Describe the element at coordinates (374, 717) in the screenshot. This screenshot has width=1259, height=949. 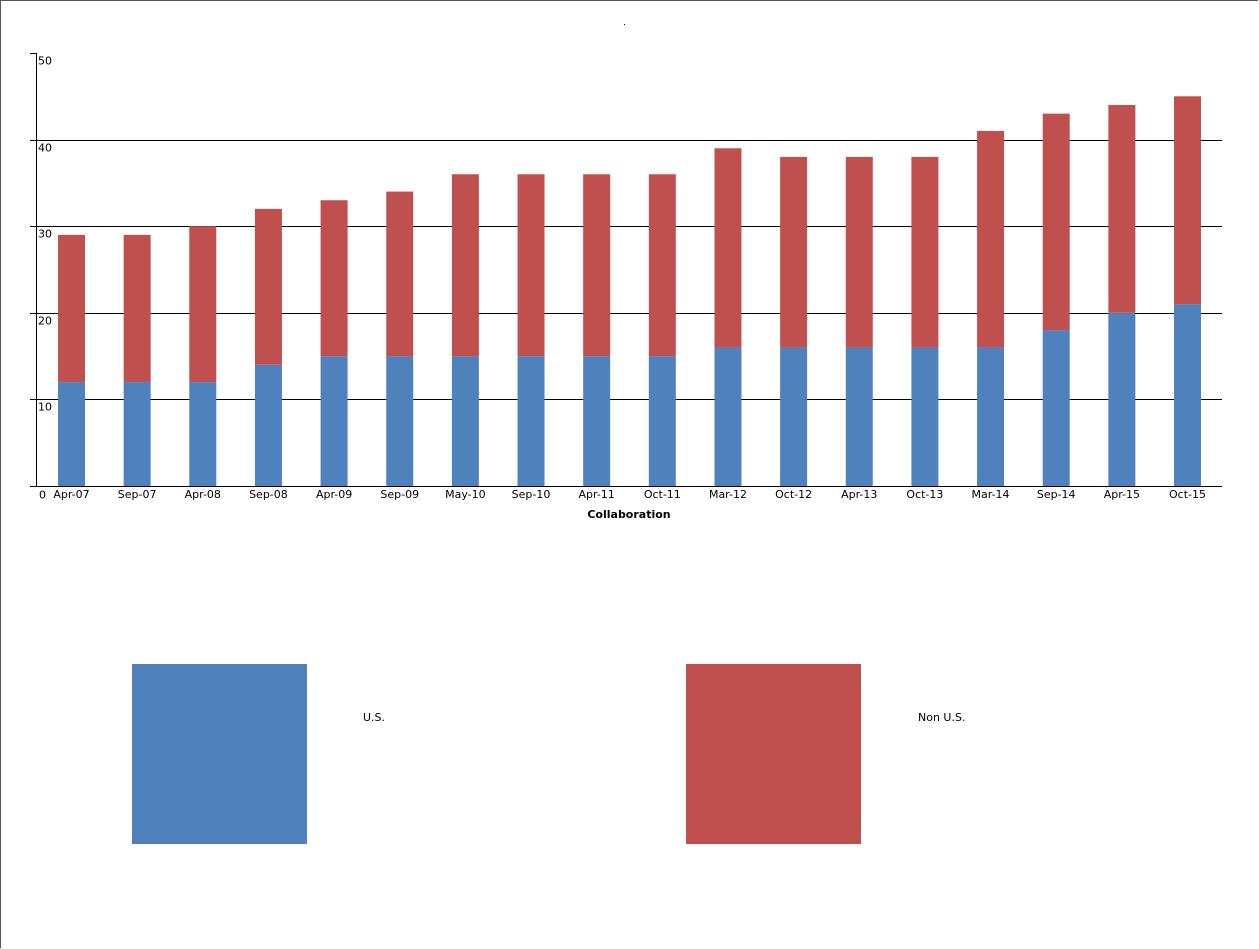
I see `legend-label-us: U.S.` at that location.